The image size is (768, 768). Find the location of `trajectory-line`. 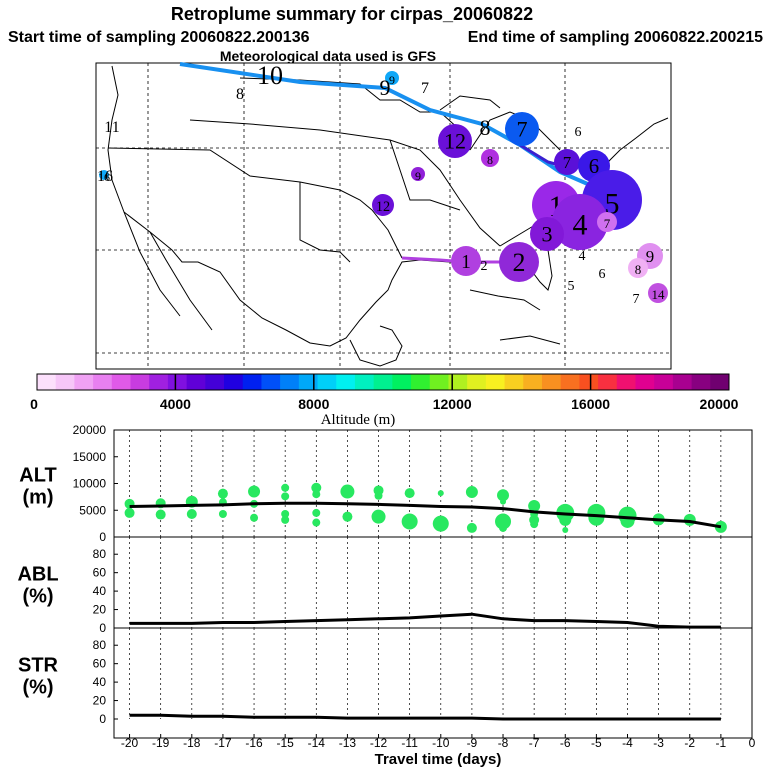

trajectory-line is located at coordinates (385, 124).